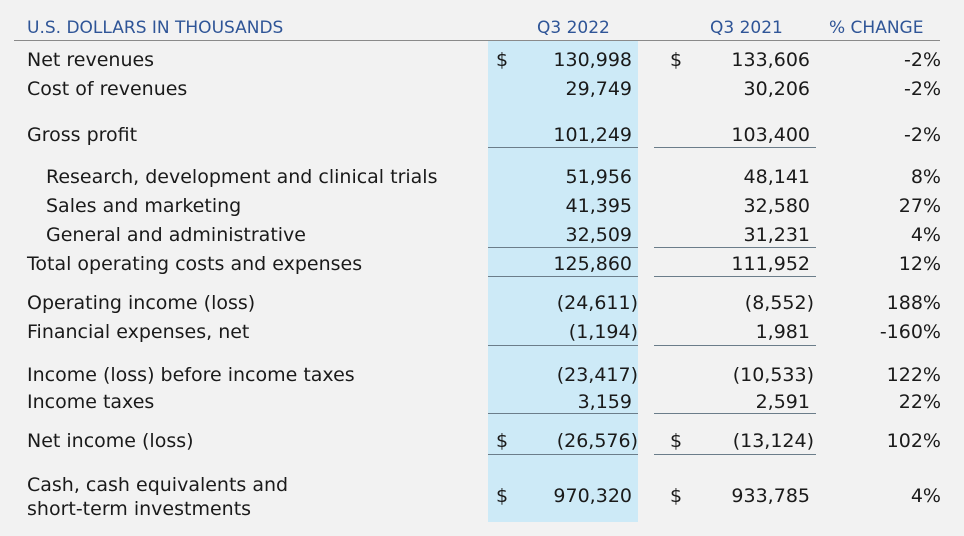  What do you see at coordinates (191, 375) in the screenshot?
I see `row-label: Income (loss) before income taxes` at bounding box center [191, 375].